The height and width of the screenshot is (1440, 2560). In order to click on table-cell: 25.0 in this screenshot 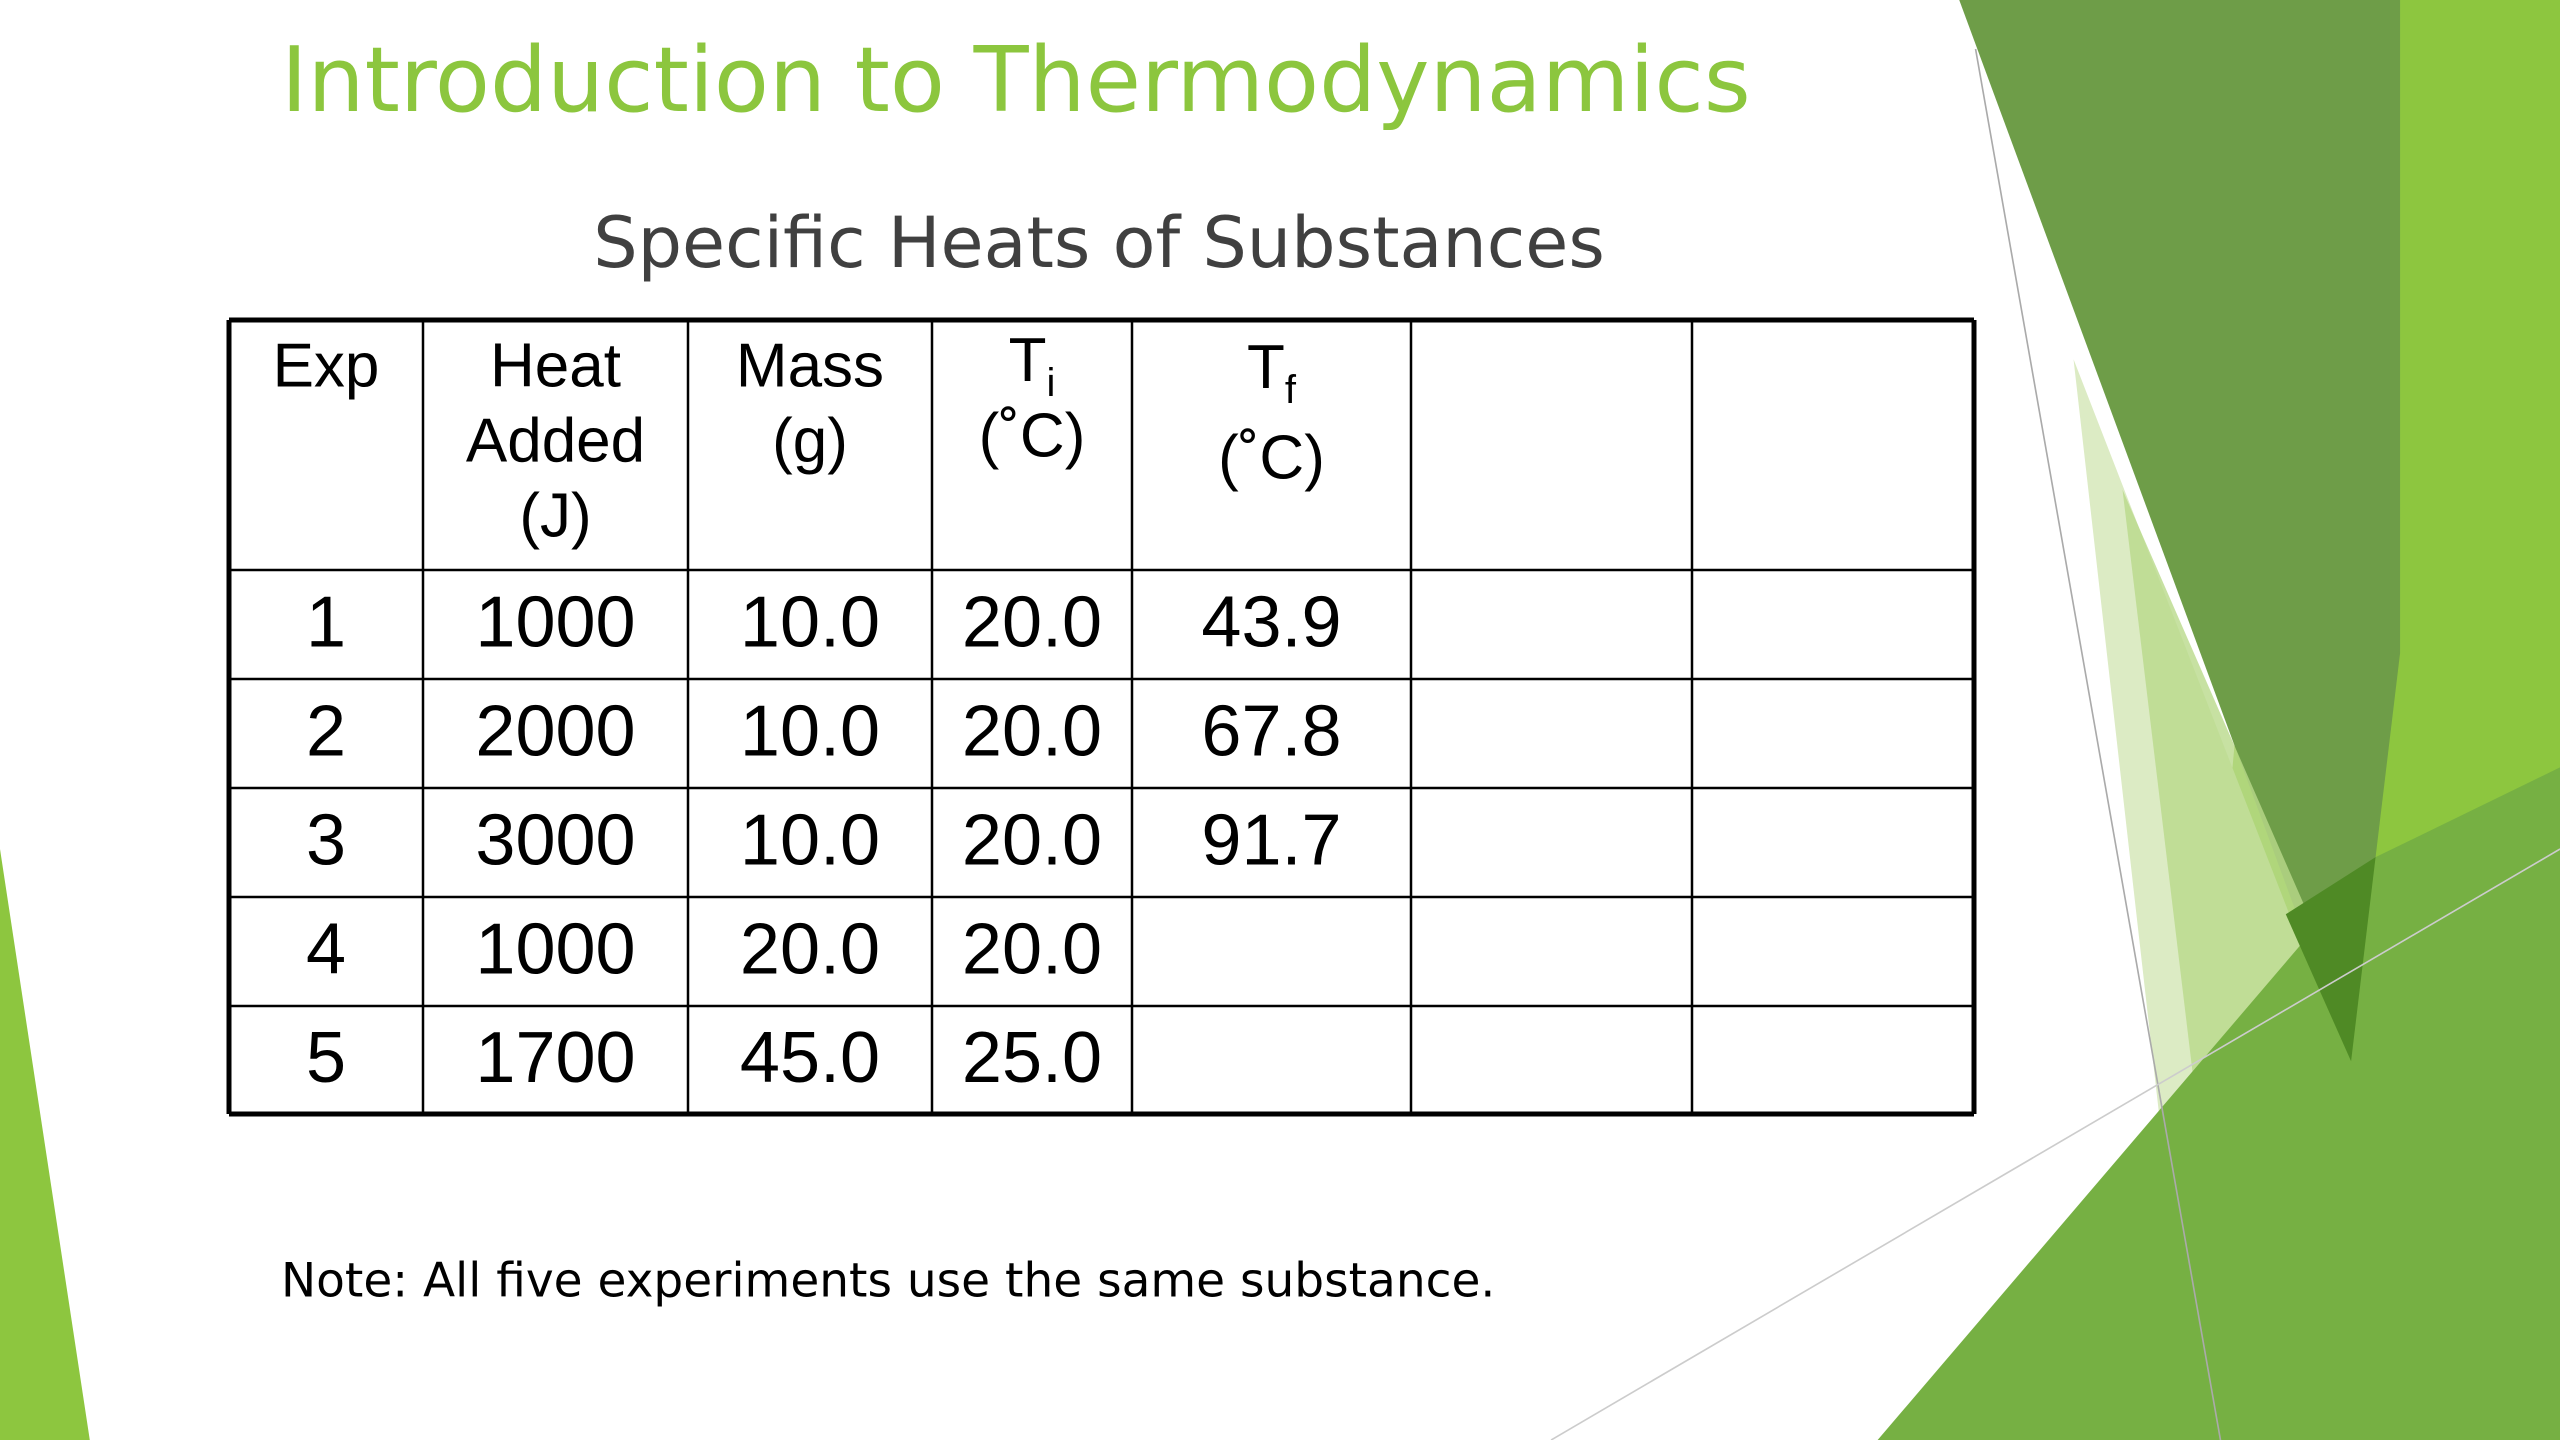, I will do `click(1032, 1058)`.